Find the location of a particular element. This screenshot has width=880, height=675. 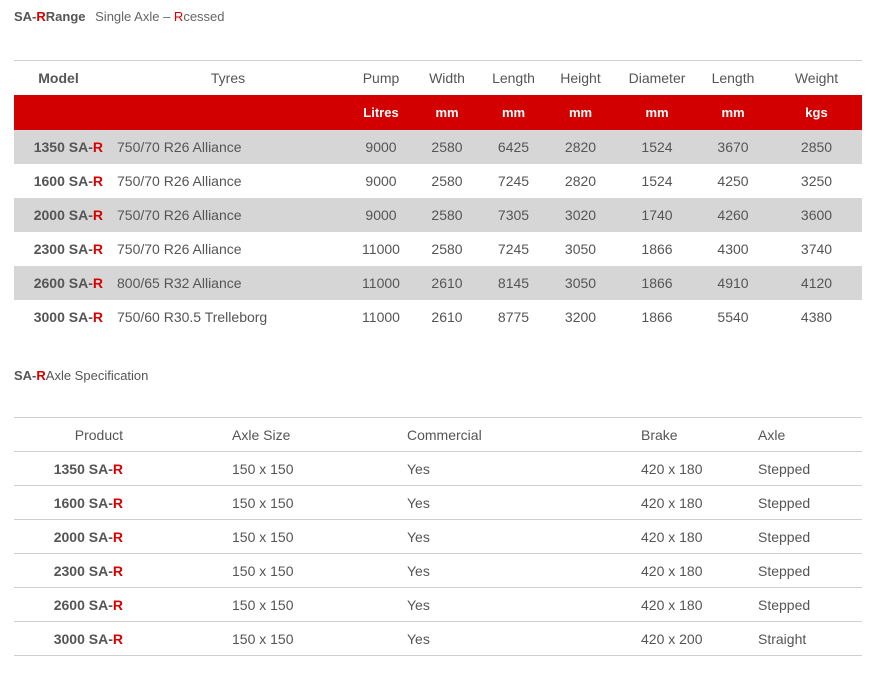

product-cell: 2600 SA-R is located at coordinates (68, 604).